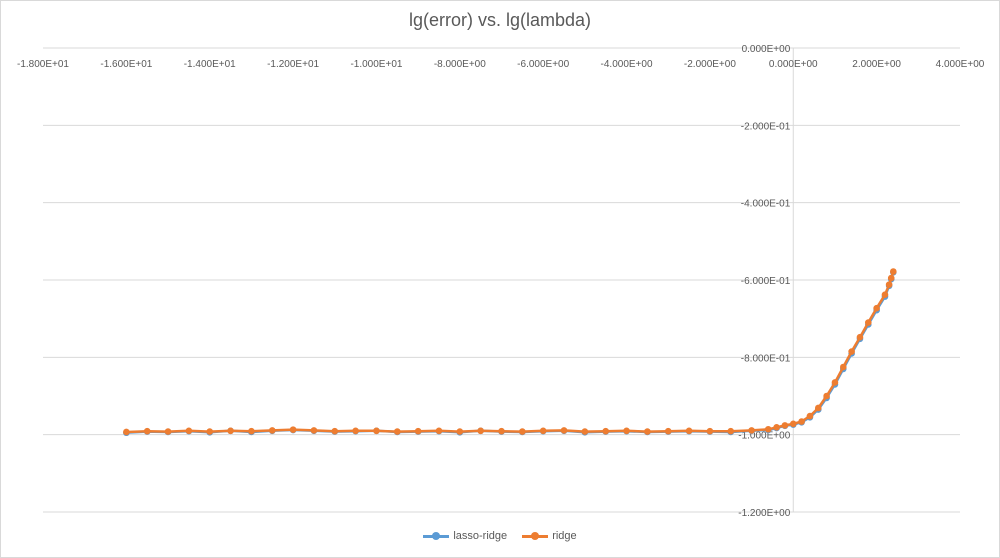 The image size is (1000, 558). I want to click on y-tick-label: -1.000E+00, so click(764, 436).